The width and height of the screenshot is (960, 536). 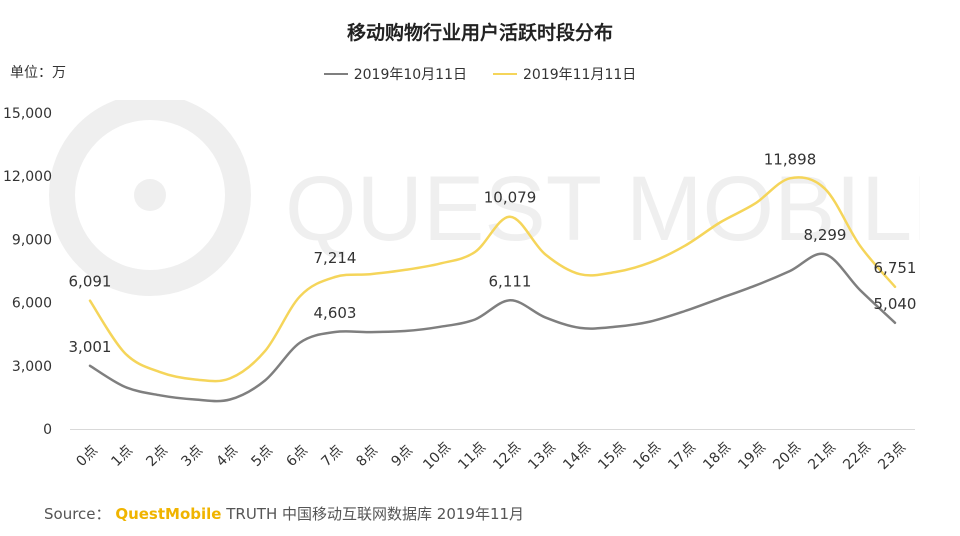 I want to click on legend-label-nov: 2019年11月11日, so click(x=580, y=75).